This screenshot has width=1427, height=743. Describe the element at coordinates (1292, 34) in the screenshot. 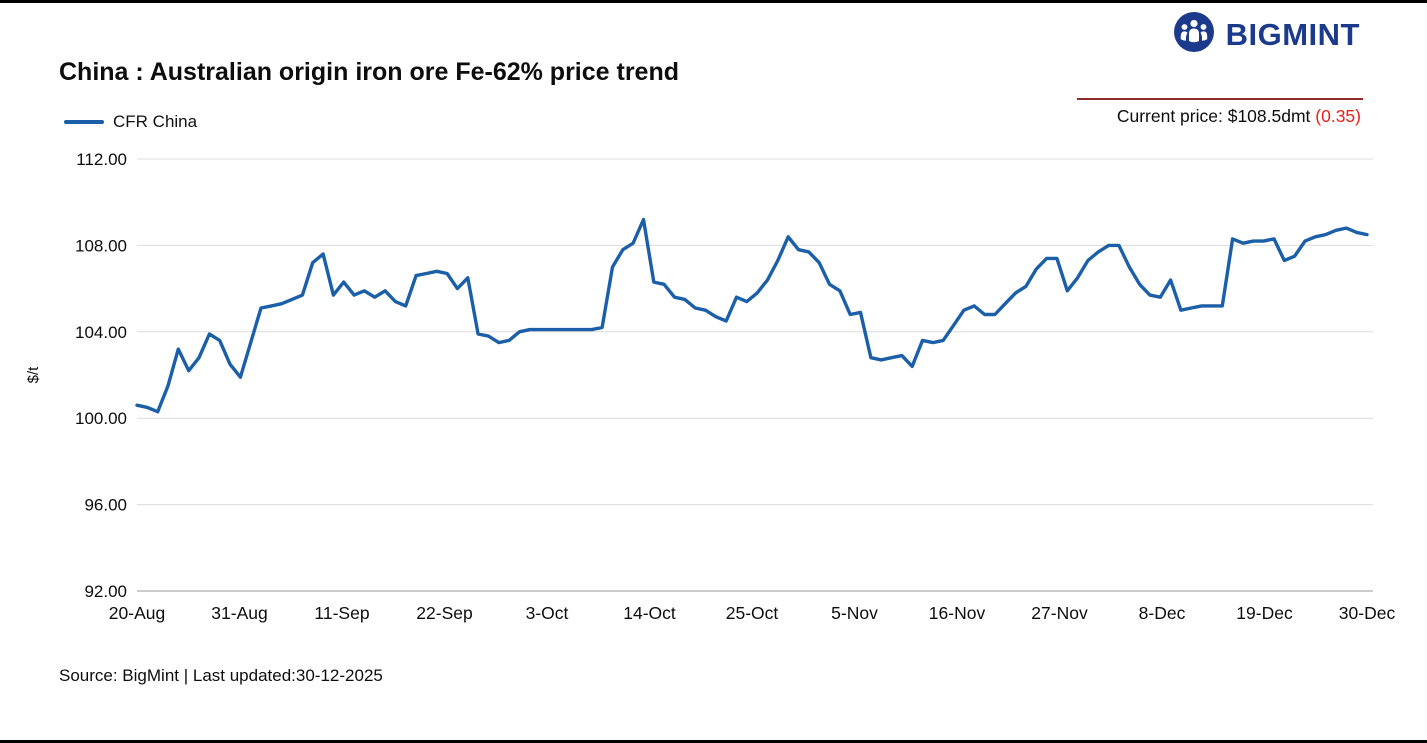

I see `brand-name: BIGMINT` at that location.